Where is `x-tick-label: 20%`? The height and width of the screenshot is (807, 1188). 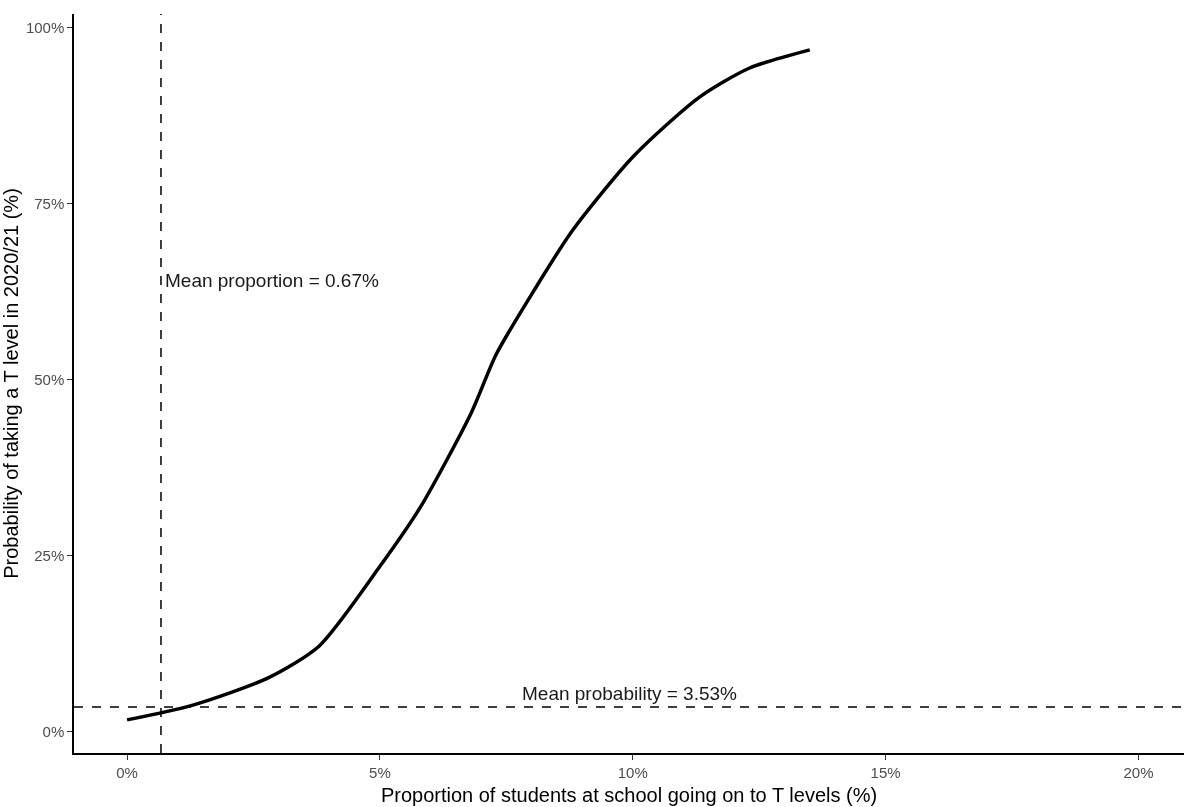 x-tick-label: 20% is located at coordinates (1138, 772).